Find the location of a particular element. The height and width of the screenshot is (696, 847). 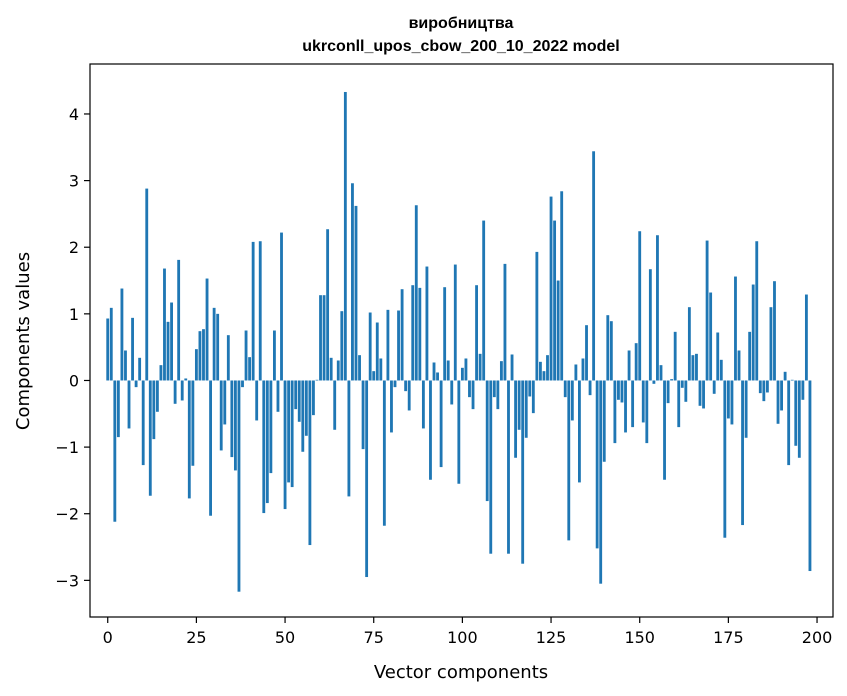

x-tick-label-25: 25 is located at coordinates (196, 637).